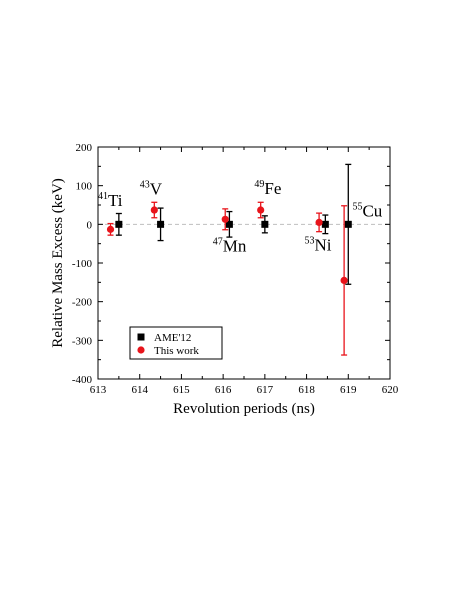 The height and width of the screenshot is (599, 463). I want to click on nuclide-label-fe: 49Fe, so click(267, 188).